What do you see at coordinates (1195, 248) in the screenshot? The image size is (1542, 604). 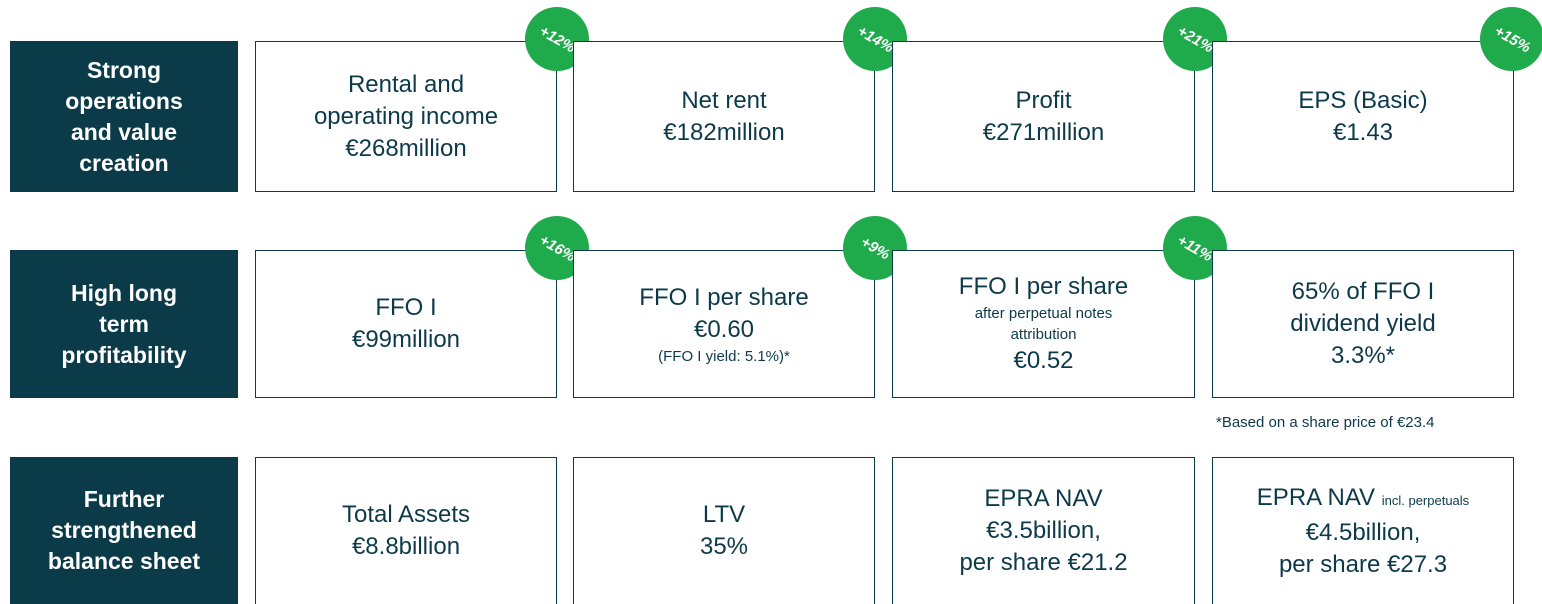 I see `badge-text: +11%` at bounding box center [1195, 248].